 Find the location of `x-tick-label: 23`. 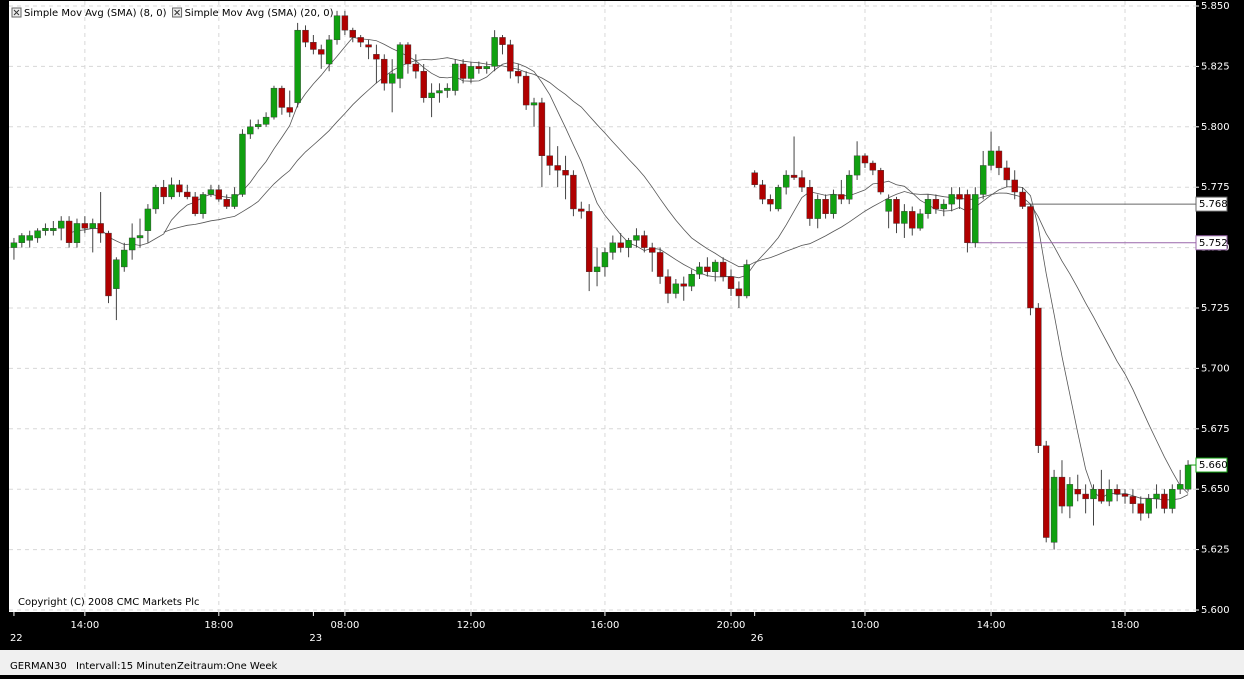

x-tick-label: 23 is located at coordinates (315, 638).